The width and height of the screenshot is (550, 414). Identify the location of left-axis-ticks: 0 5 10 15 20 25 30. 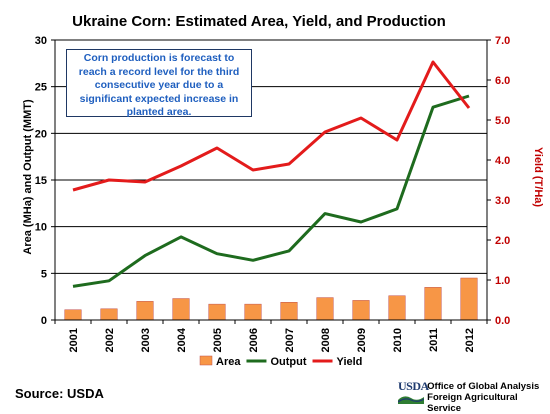
(45, 181).